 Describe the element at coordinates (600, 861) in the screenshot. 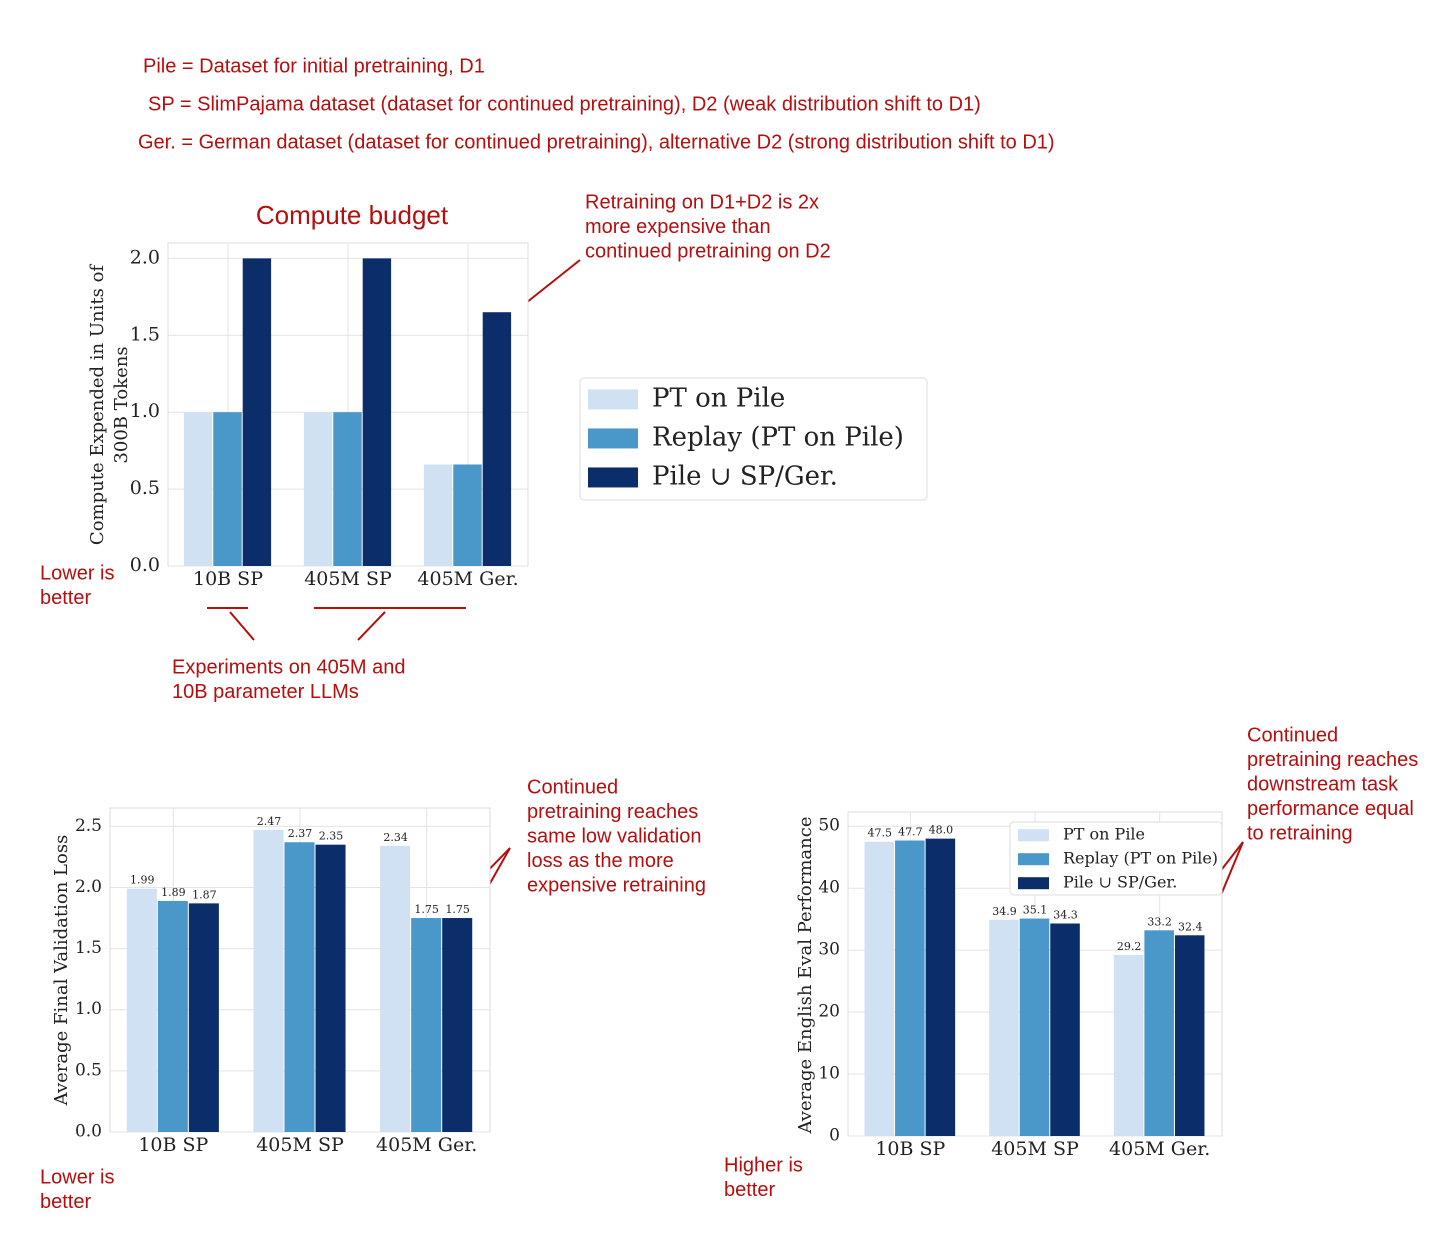

I see `annotation: loss as the more` at that location.